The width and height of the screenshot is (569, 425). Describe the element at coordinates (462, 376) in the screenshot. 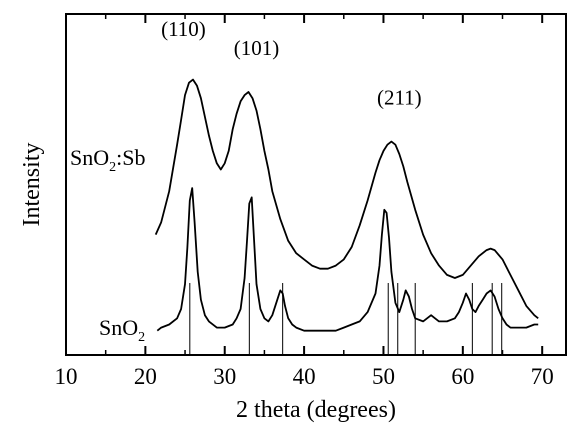

I see `x-tick-label: 60` at that location.